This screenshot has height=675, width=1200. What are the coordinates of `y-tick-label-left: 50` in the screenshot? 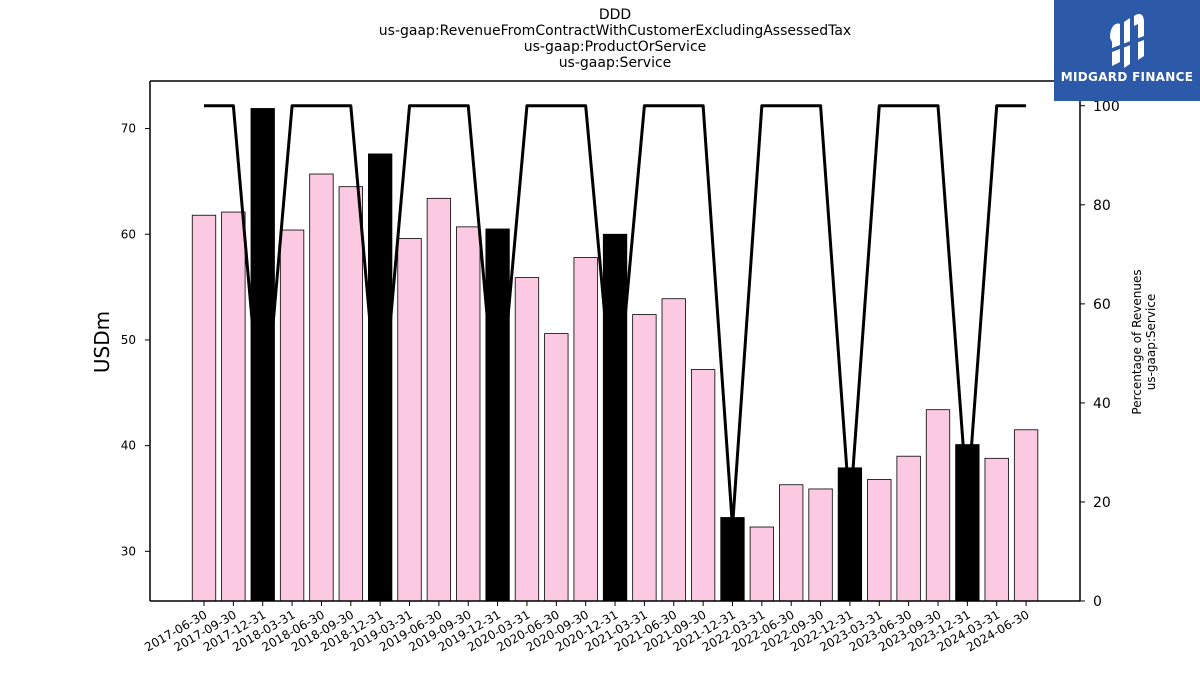 It's located at (128, 340).